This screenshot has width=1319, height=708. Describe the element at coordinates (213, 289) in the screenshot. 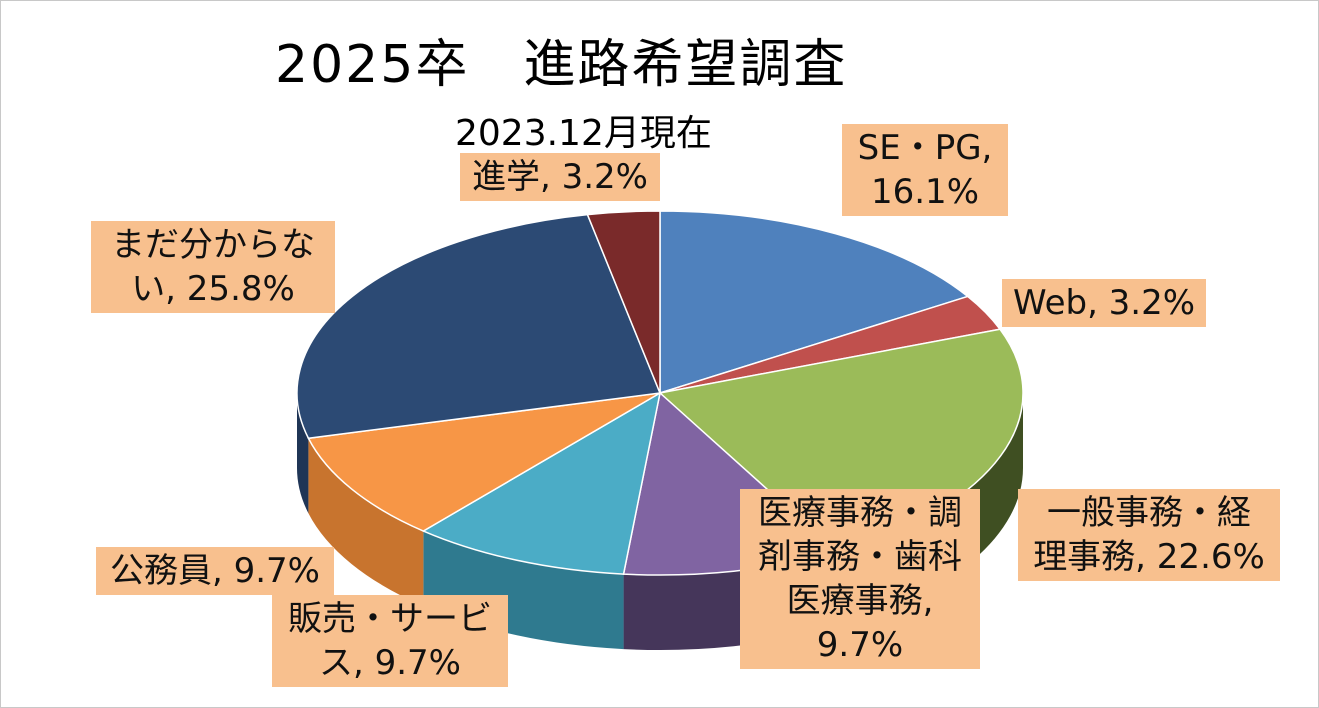

I see `data-label-6-line-1: い, 25.8%` at that location.